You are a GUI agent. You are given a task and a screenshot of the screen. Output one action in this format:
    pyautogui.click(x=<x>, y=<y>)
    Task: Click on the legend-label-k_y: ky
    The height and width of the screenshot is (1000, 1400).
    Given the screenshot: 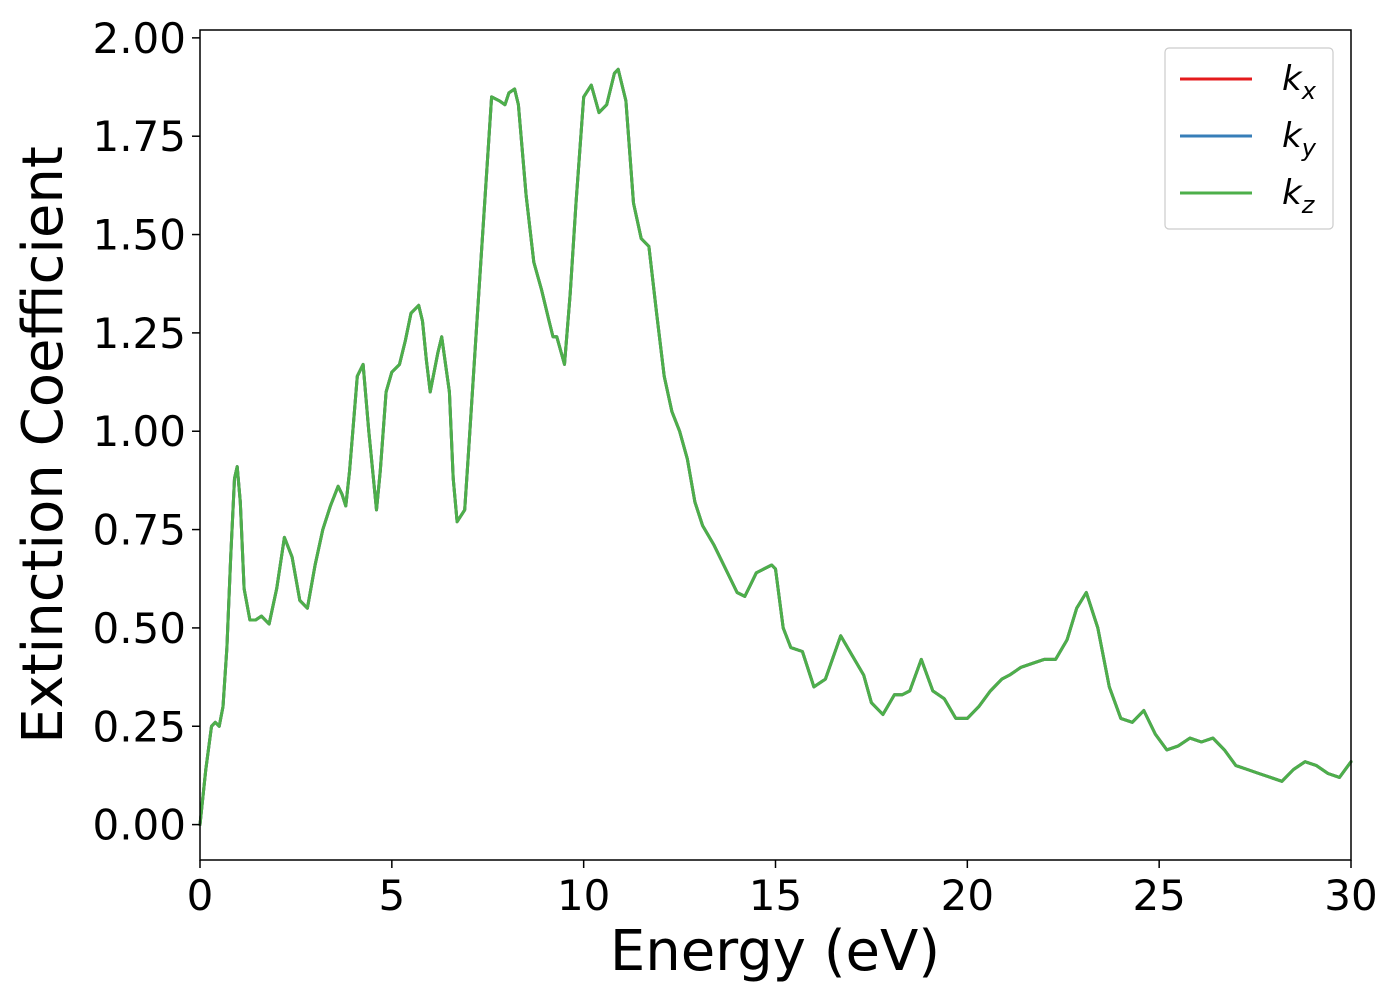 What is the action you would take?
    pyautogui.click(x=1299, y=139)
    